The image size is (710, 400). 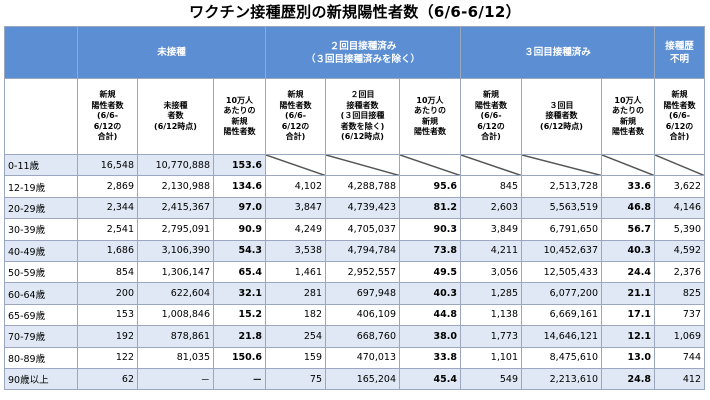 What do you see at coordinates (175, 186) in the screenshot?
I see `count-cell: 2,130,988` at bounding box center [175, 186].